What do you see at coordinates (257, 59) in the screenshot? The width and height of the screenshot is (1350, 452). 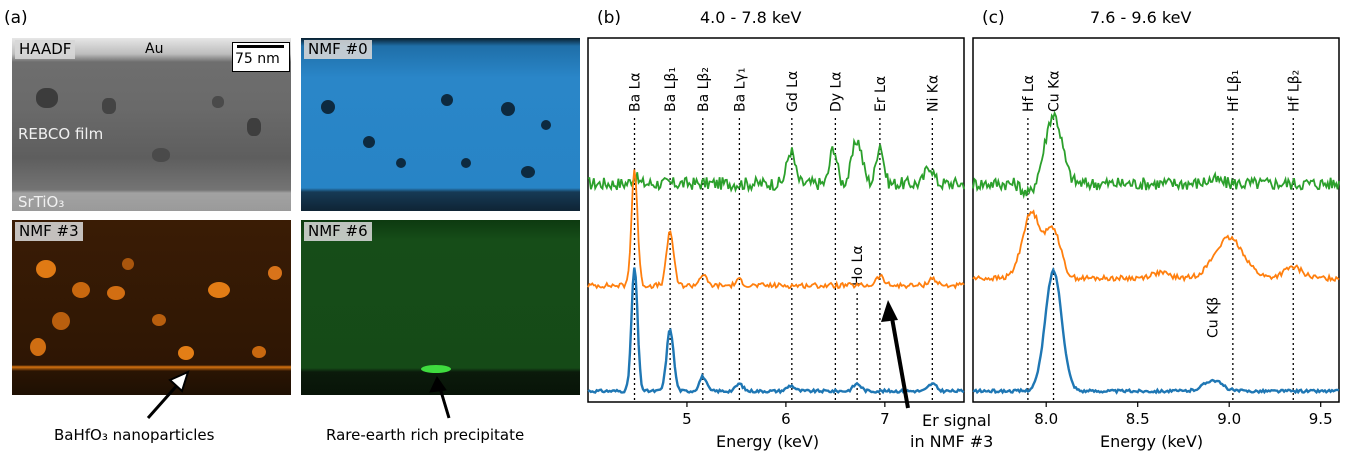 I see `scale-bar-label: 75 nm` at bounding box center [257, 59].